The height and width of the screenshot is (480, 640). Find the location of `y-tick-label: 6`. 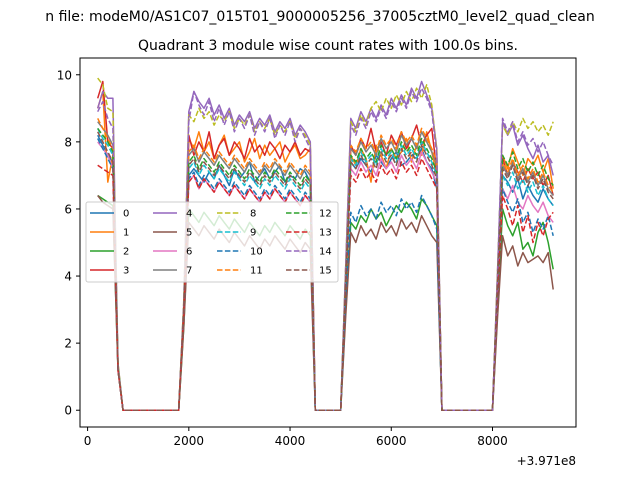

y-tick-label: 6 is located at coordinates (68, 209).